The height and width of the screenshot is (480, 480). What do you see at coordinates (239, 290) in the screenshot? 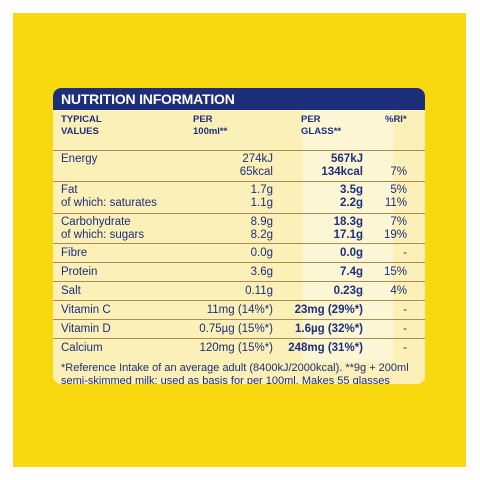
I see `table-row: Salt 0.11g 0.23g 4%` at bounding box center [239, 290].